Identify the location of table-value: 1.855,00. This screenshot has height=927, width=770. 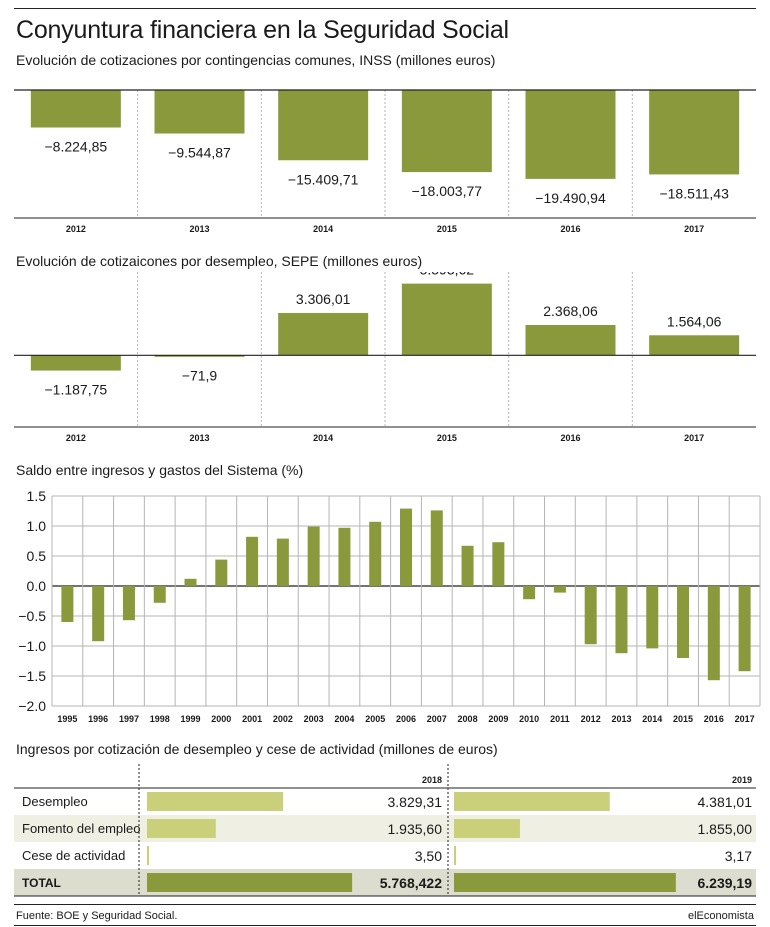
(725, 829).